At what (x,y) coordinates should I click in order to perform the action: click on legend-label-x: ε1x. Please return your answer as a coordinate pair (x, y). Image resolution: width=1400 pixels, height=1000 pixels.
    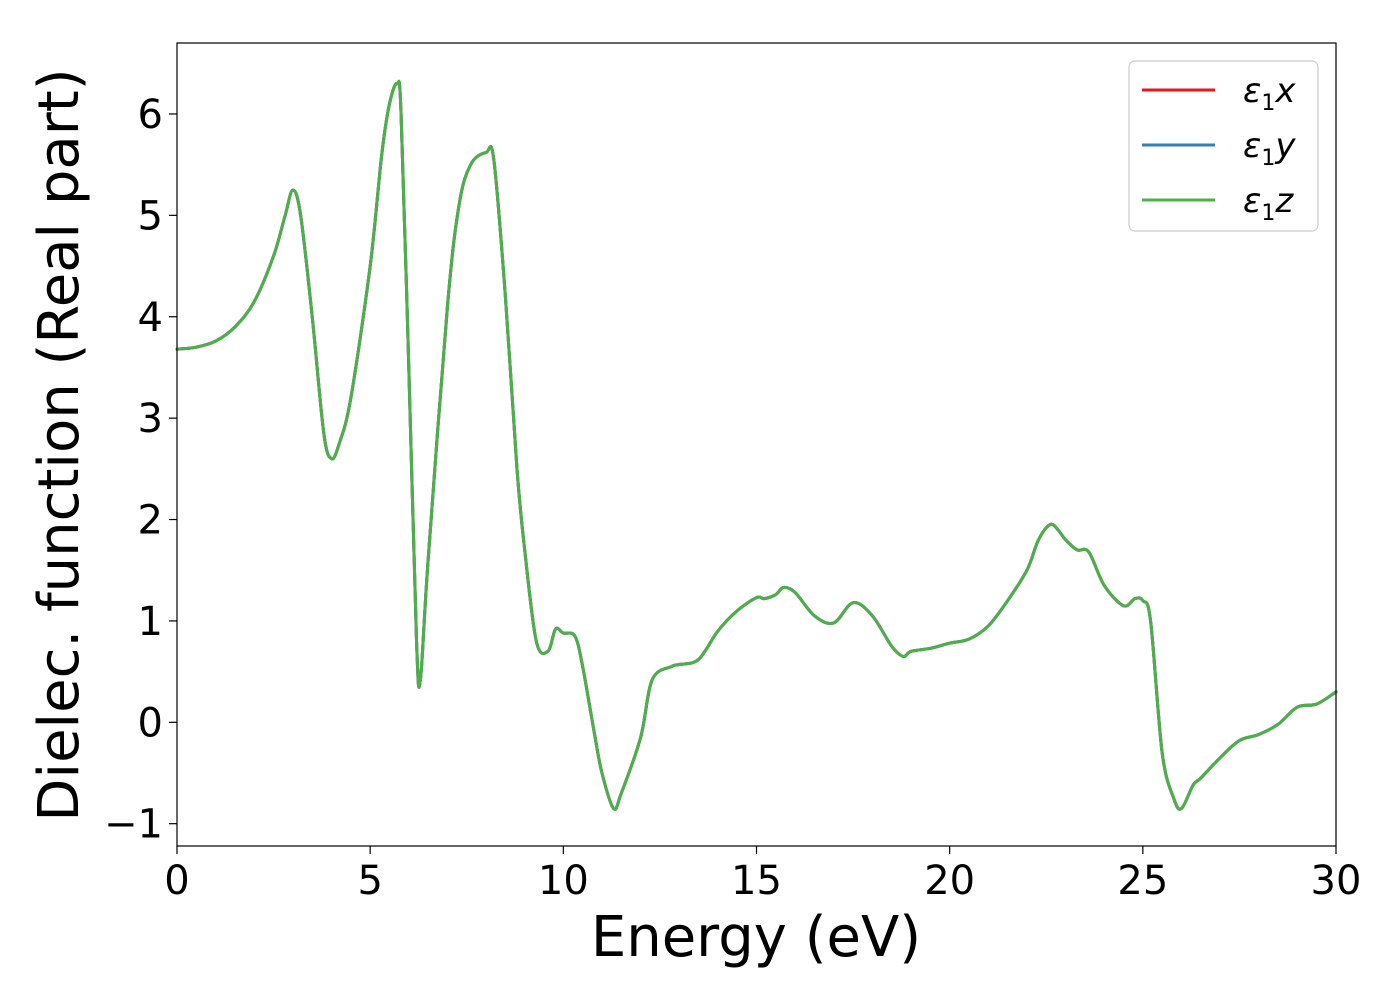
    Looking at the image, I should click on (1269, 93).